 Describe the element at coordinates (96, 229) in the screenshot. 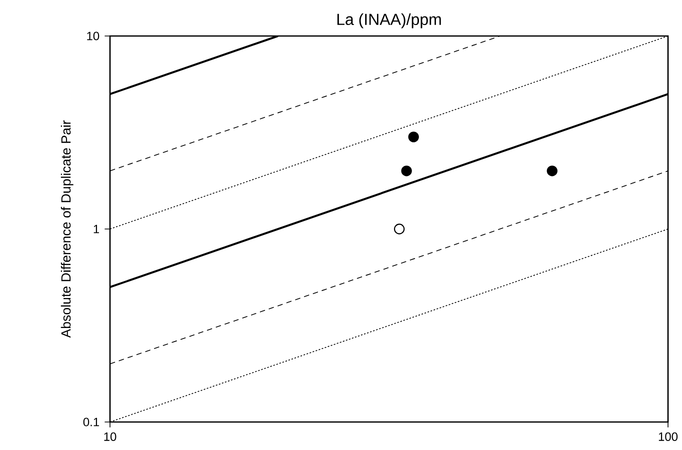

I see `y-tick-label: 1` at that location.